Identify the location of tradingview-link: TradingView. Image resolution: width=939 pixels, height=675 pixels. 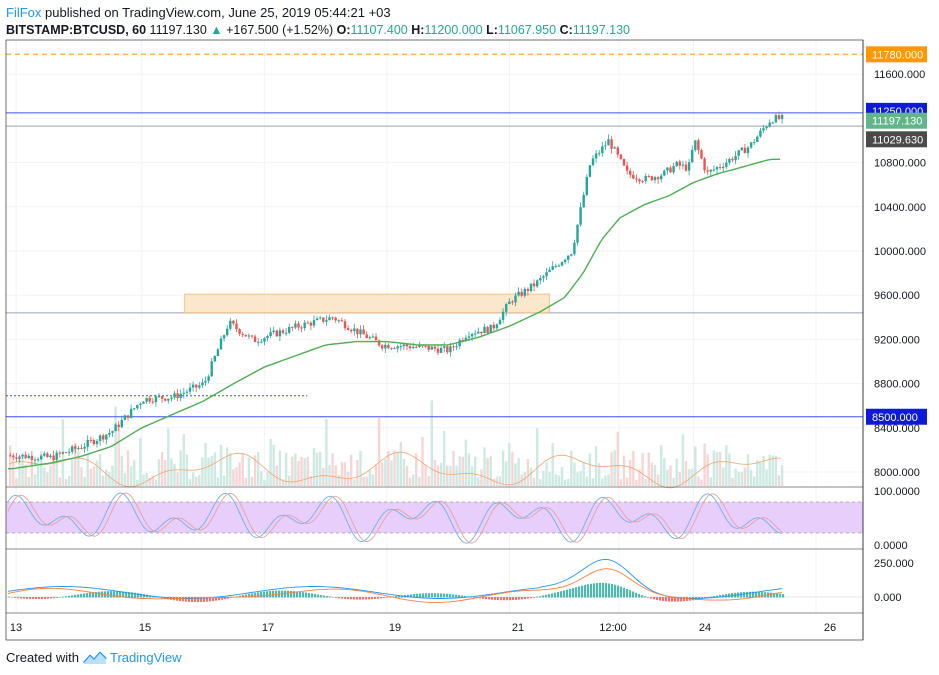
(145, 657).